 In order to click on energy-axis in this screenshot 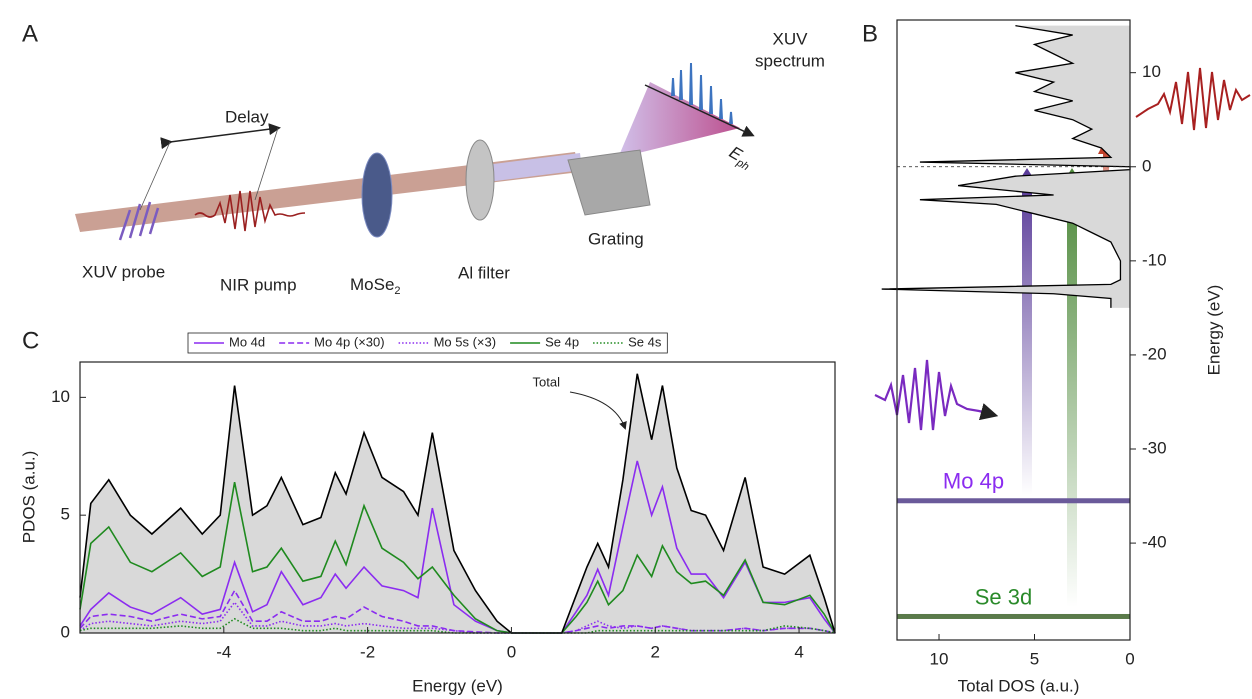, I will do `click(699, 110)`.